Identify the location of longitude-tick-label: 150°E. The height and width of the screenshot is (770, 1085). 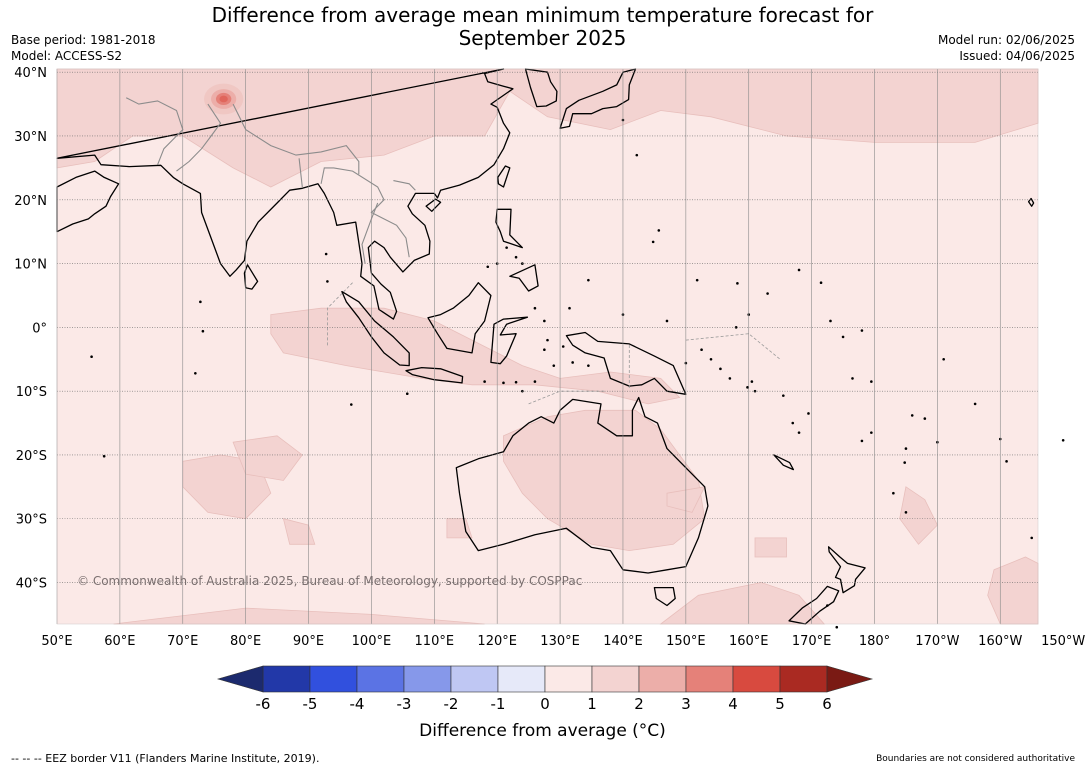
(686, 641).